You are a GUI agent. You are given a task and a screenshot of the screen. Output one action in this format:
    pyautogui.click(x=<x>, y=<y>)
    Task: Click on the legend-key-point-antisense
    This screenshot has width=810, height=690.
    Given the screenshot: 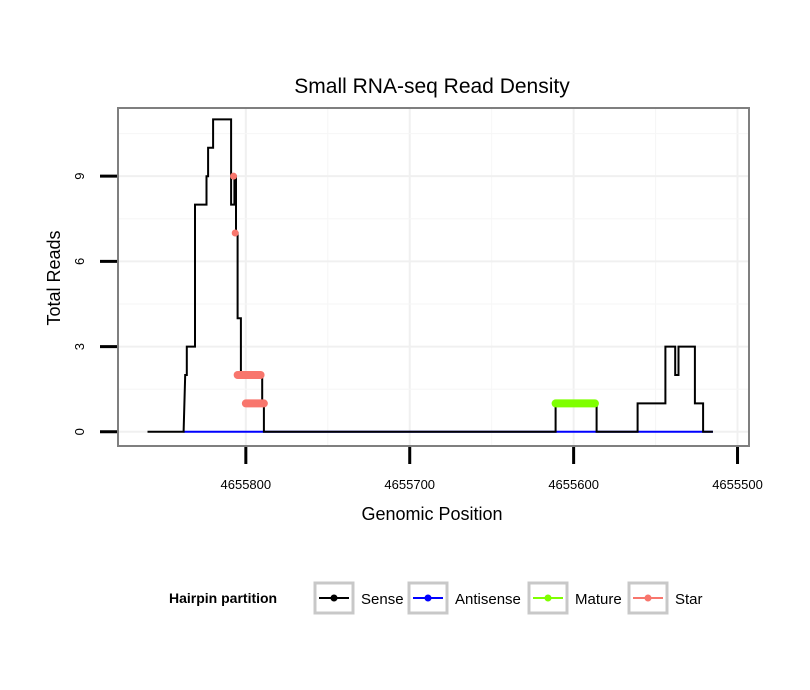 What is the action you would take?
    pyautogui.click(x=428, y=598)
    